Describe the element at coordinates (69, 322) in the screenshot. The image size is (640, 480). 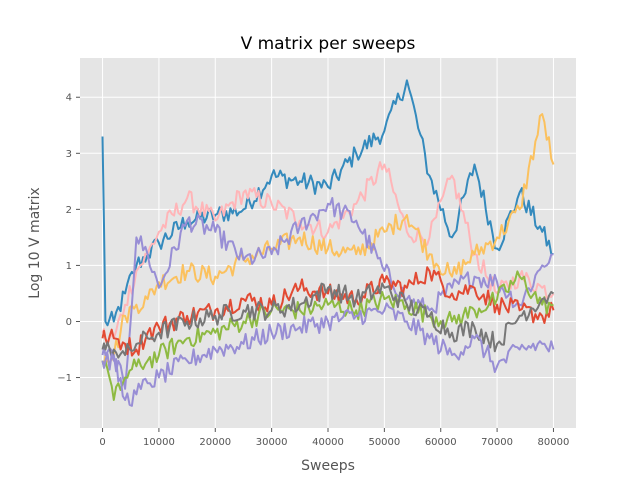
I see `y-tick-label: 0` at that location.